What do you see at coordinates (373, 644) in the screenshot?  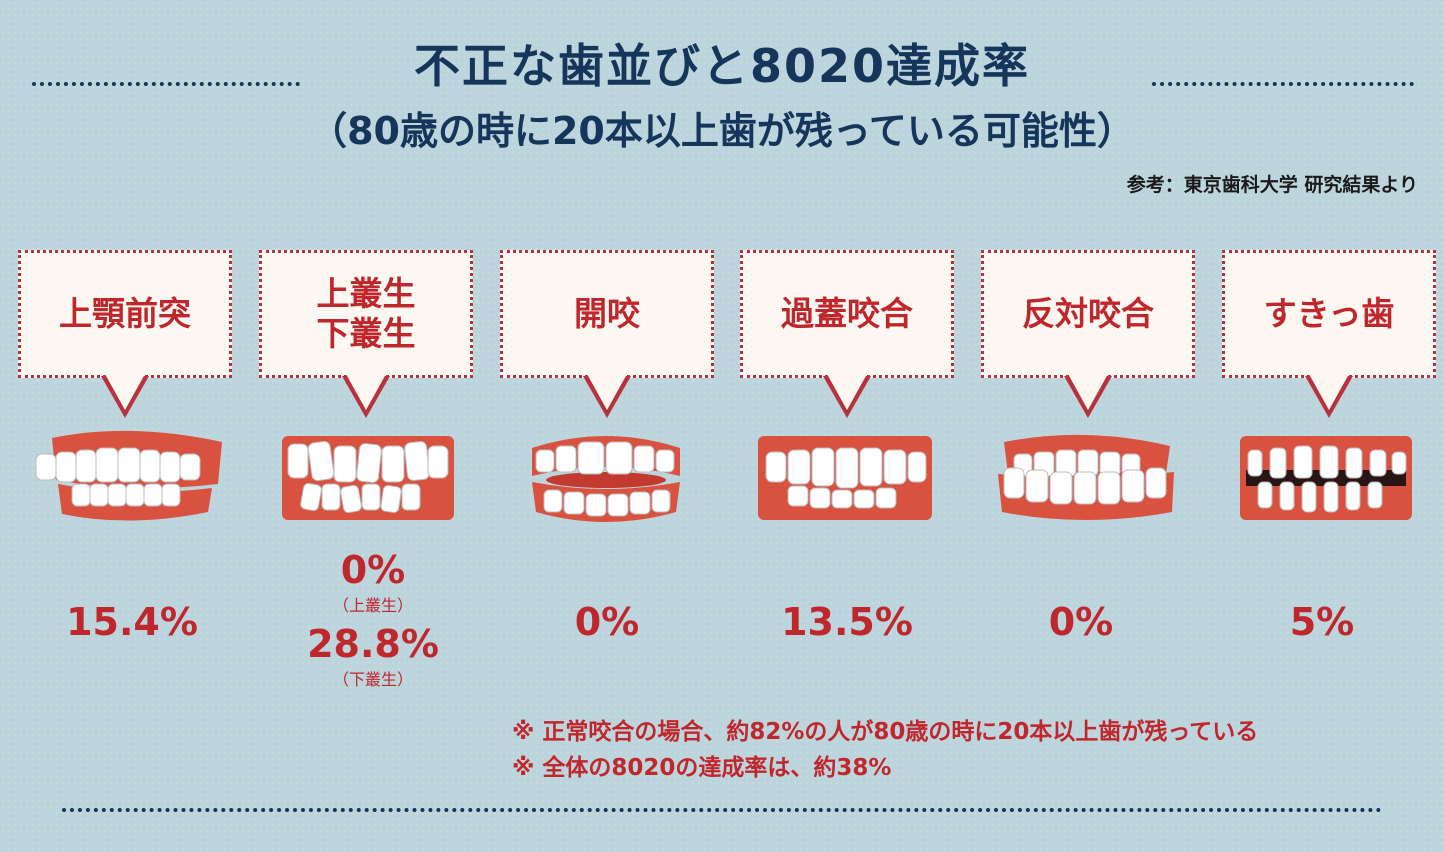 I see `value-label: 28.8%` at bounding box center [373, 644].